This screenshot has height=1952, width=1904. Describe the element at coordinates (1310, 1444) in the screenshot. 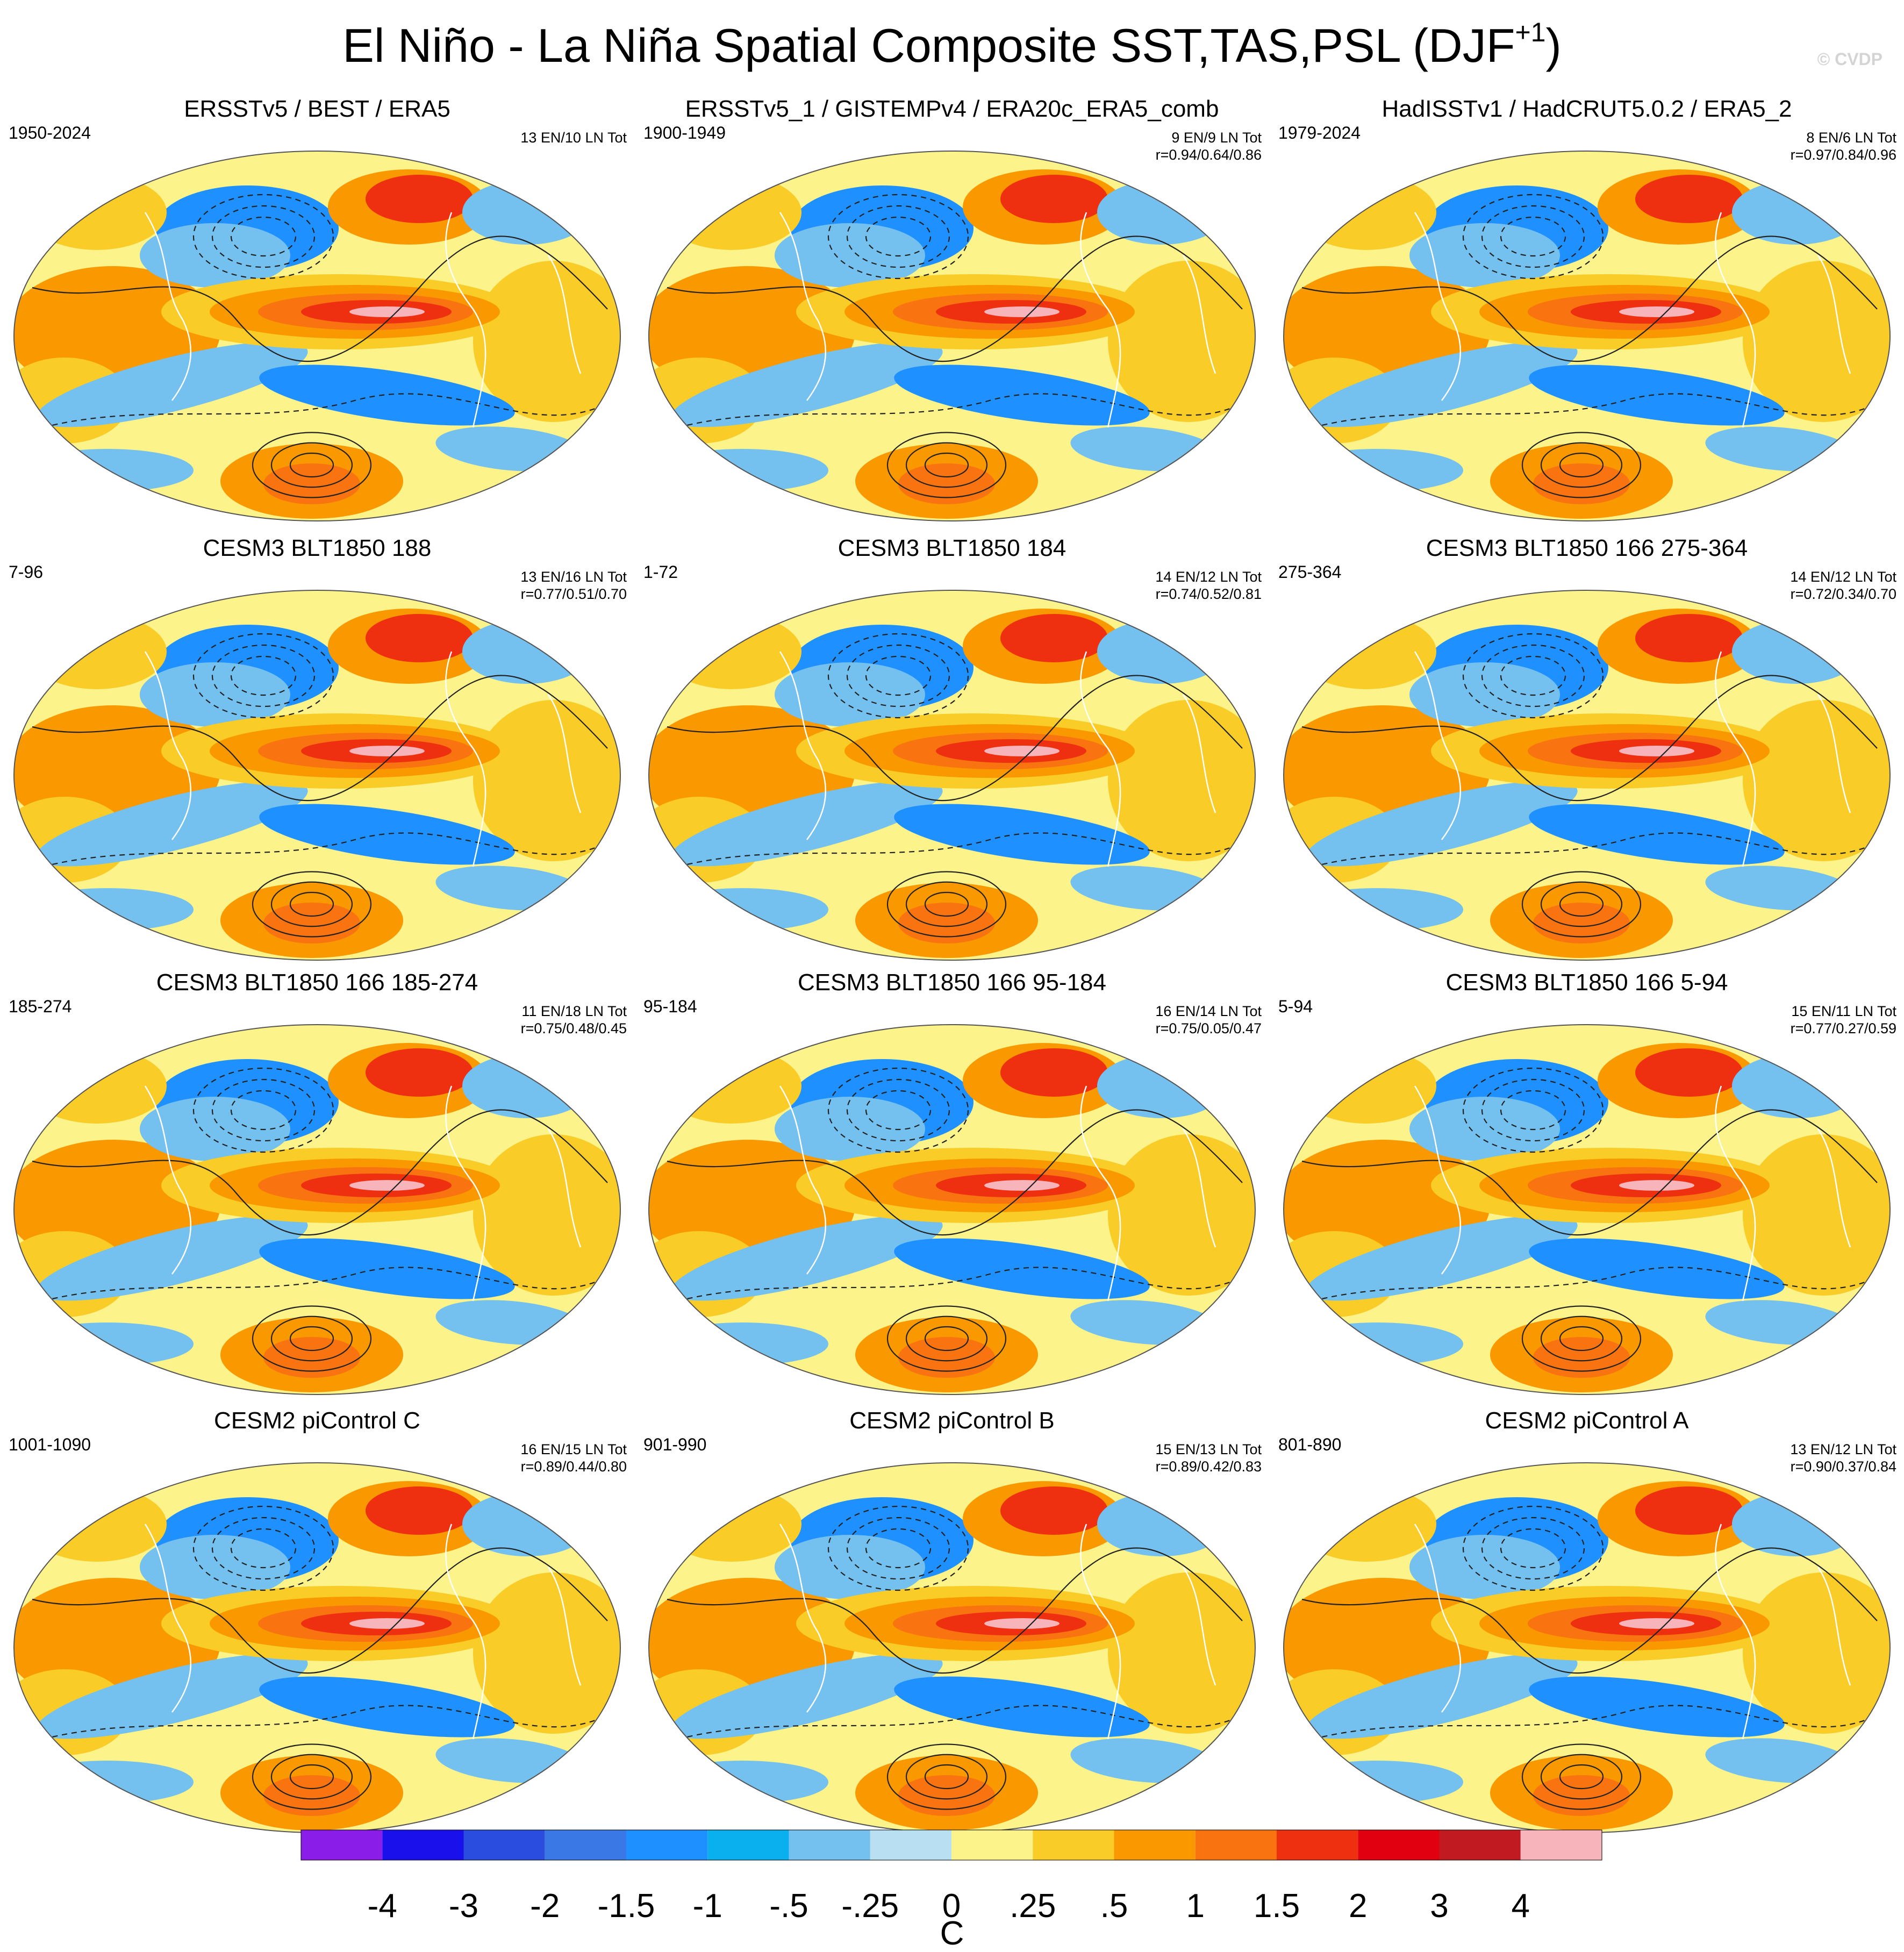

I see `panel-period: 801-890` at that location.